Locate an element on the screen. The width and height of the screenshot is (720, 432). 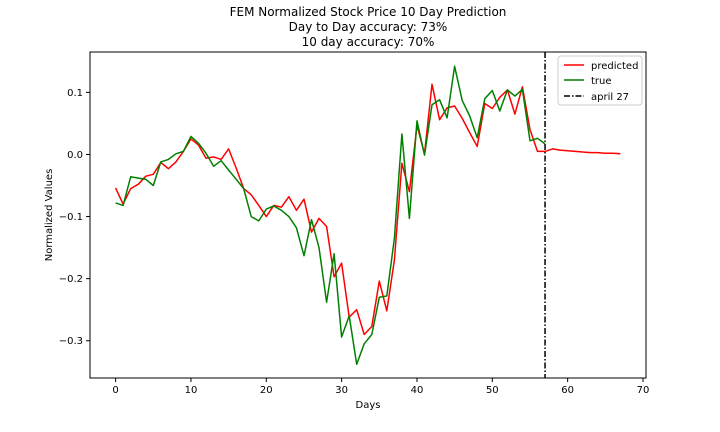
y-axis-label: Normalized Values is located at coordinates (49, 215).